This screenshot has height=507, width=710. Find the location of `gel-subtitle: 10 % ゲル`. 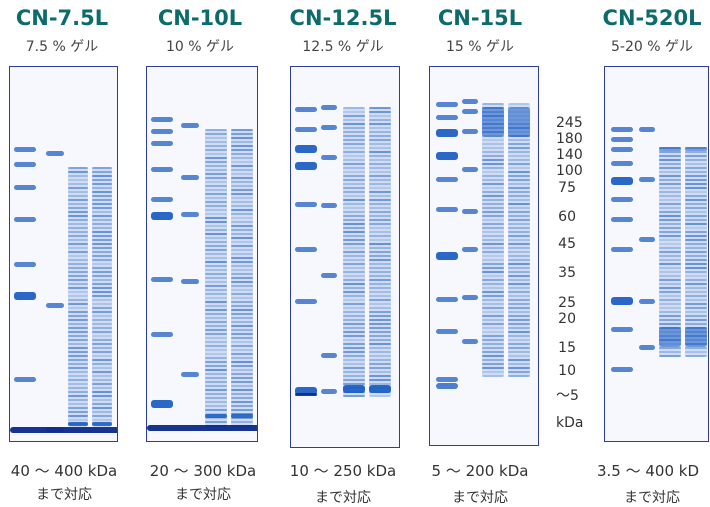

gel-subtitle: 10 % ゲル is located at coordinates (200, 47).